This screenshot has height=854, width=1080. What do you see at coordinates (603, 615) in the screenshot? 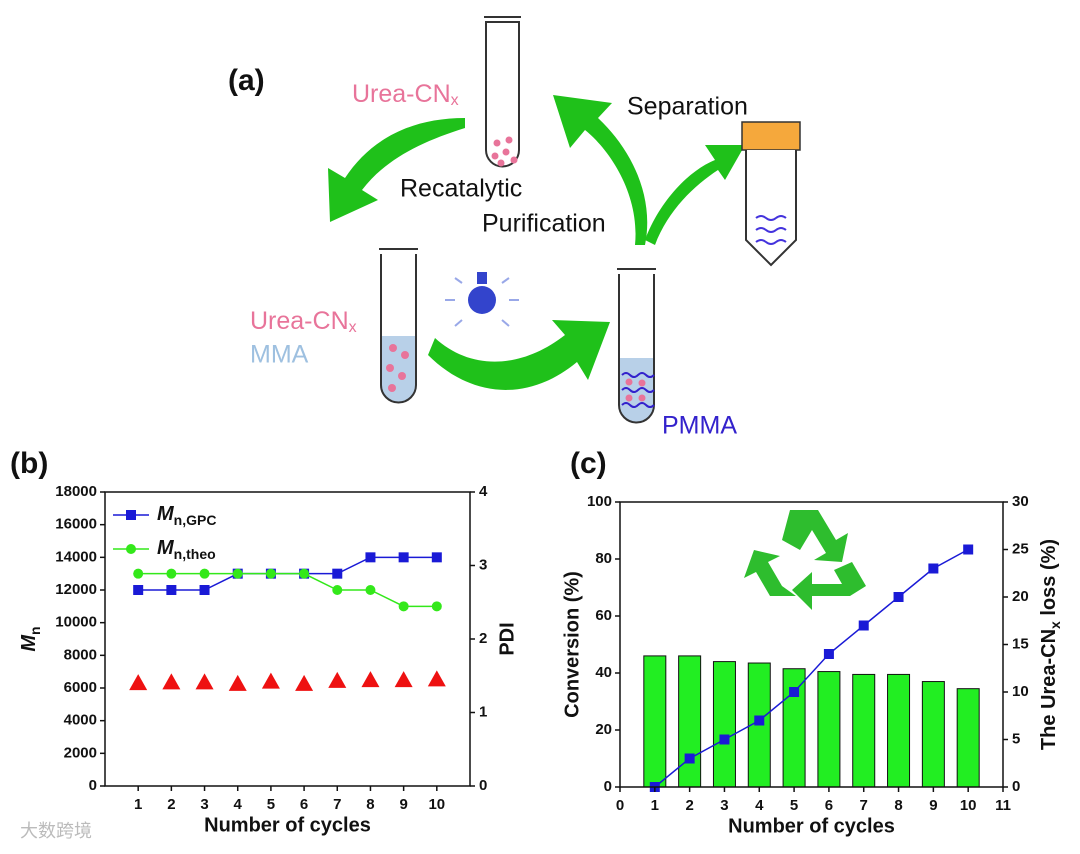
I see `y-tick-label: 60` at bounding box center [603, 615].